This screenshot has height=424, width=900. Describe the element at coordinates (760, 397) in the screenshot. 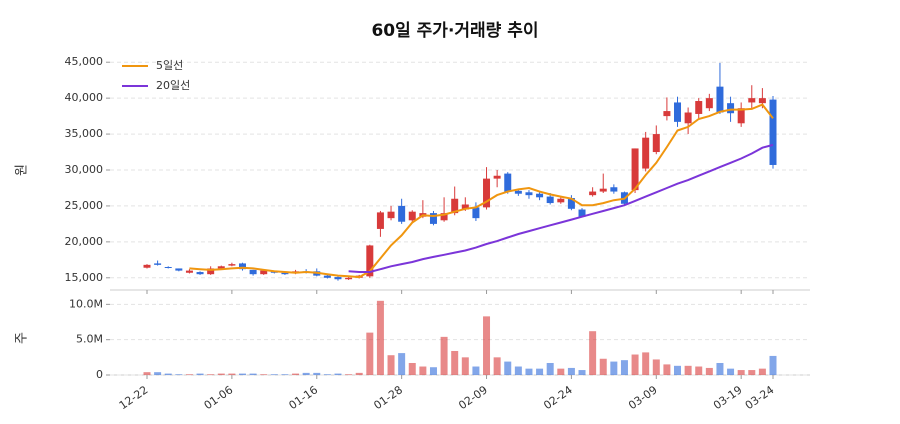

I see `x-tick-label: 03-24` at that location.